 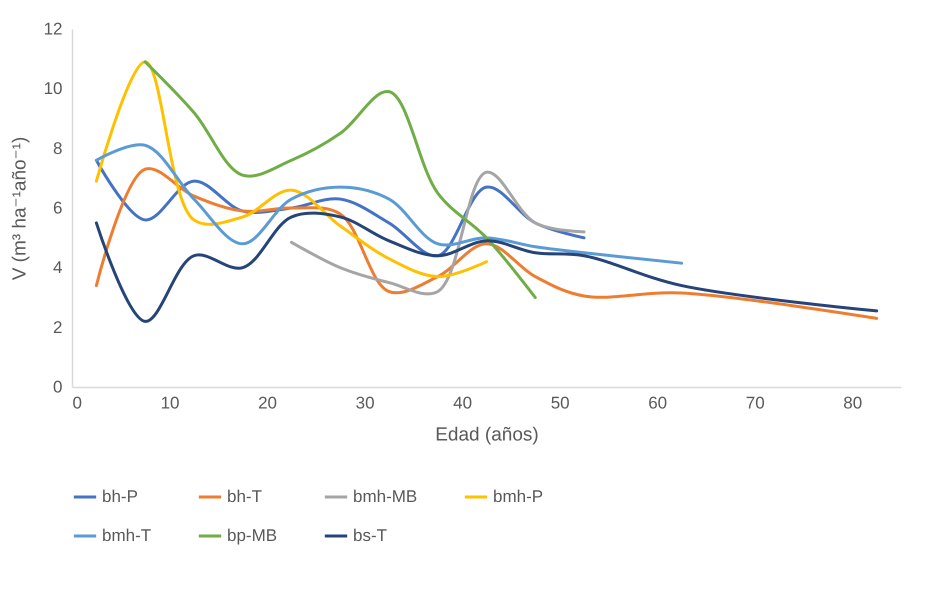 What do you see at coordinates (170, 403) in the screenshot?
I see `x-tick-label: 10` at bounding box center [170, 403].